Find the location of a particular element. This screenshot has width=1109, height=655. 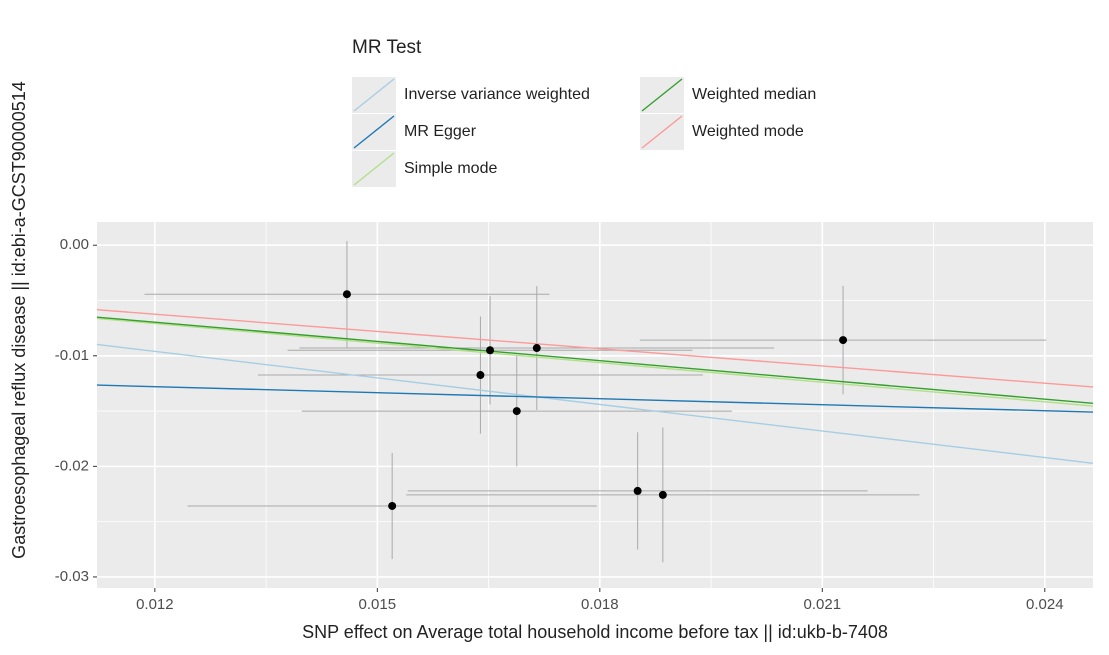

legend-label: Weighted mode is located at coordinates (748, 131).